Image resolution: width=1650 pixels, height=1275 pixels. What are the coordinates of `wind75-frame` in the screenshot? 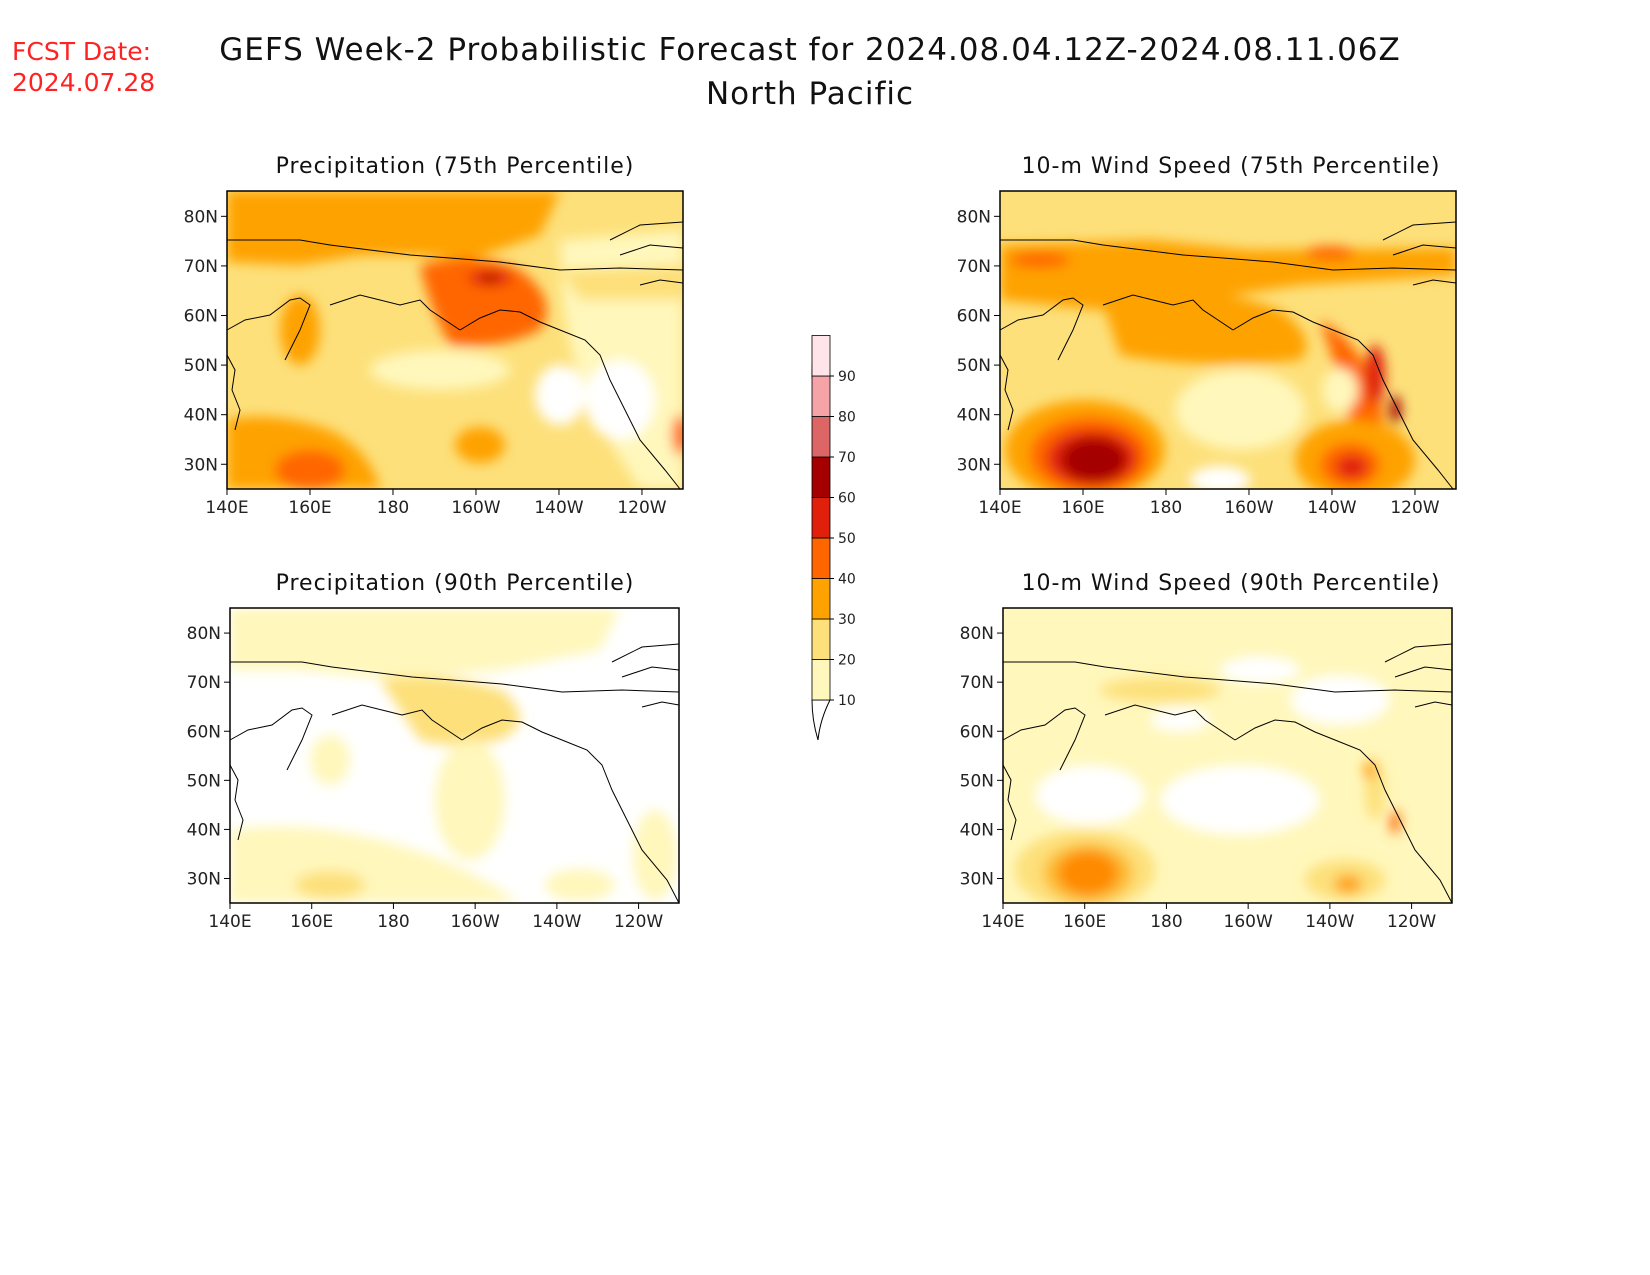 It's located at (1228, 340).